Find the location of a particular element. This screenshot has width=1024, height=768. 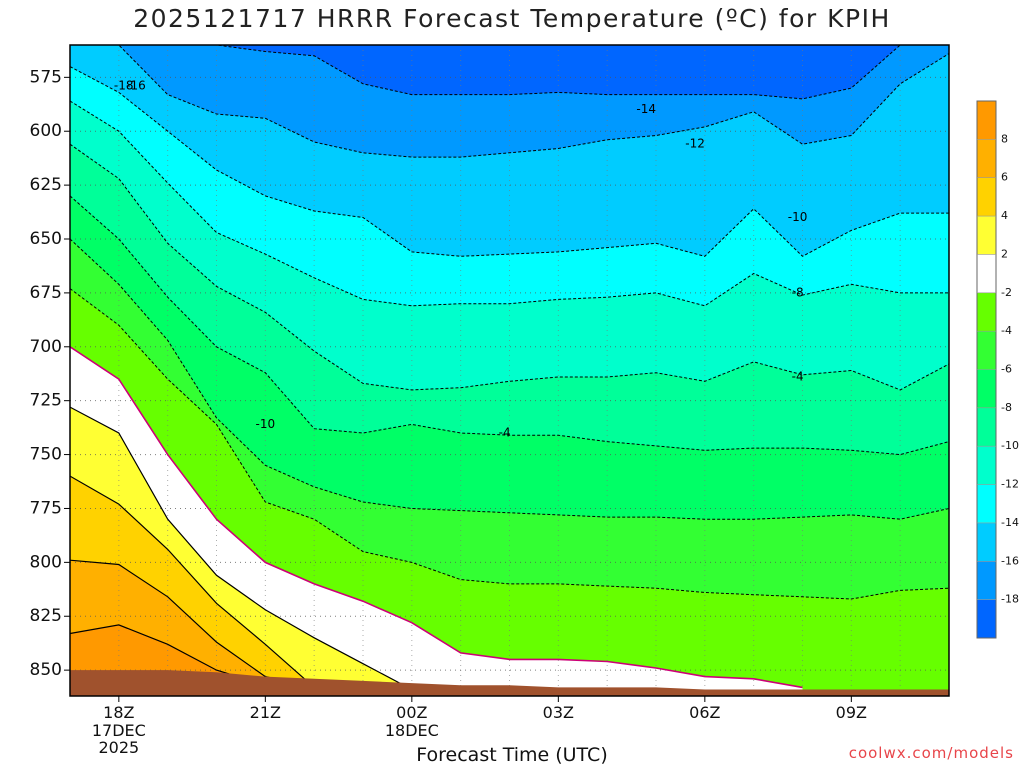

contour-label: -8 is located at coordinates (798, 292).